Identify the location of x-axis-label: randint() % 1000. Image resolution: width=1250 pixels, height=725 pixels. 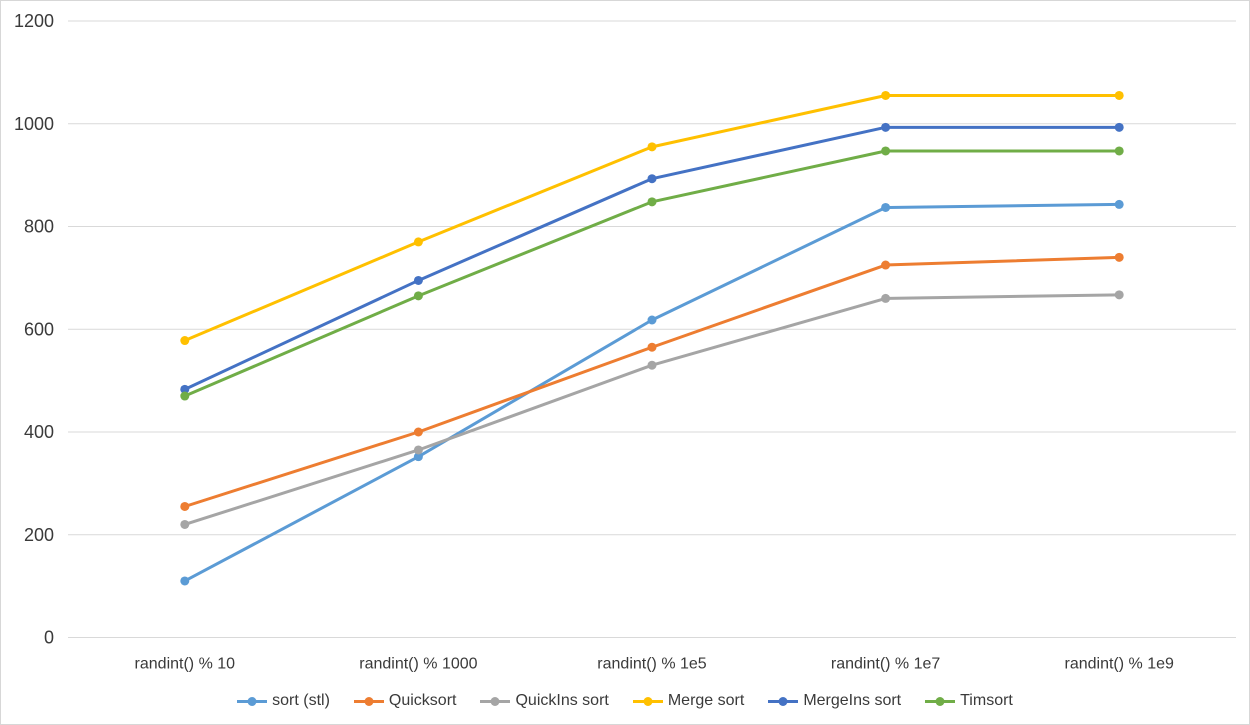
(418, 664).